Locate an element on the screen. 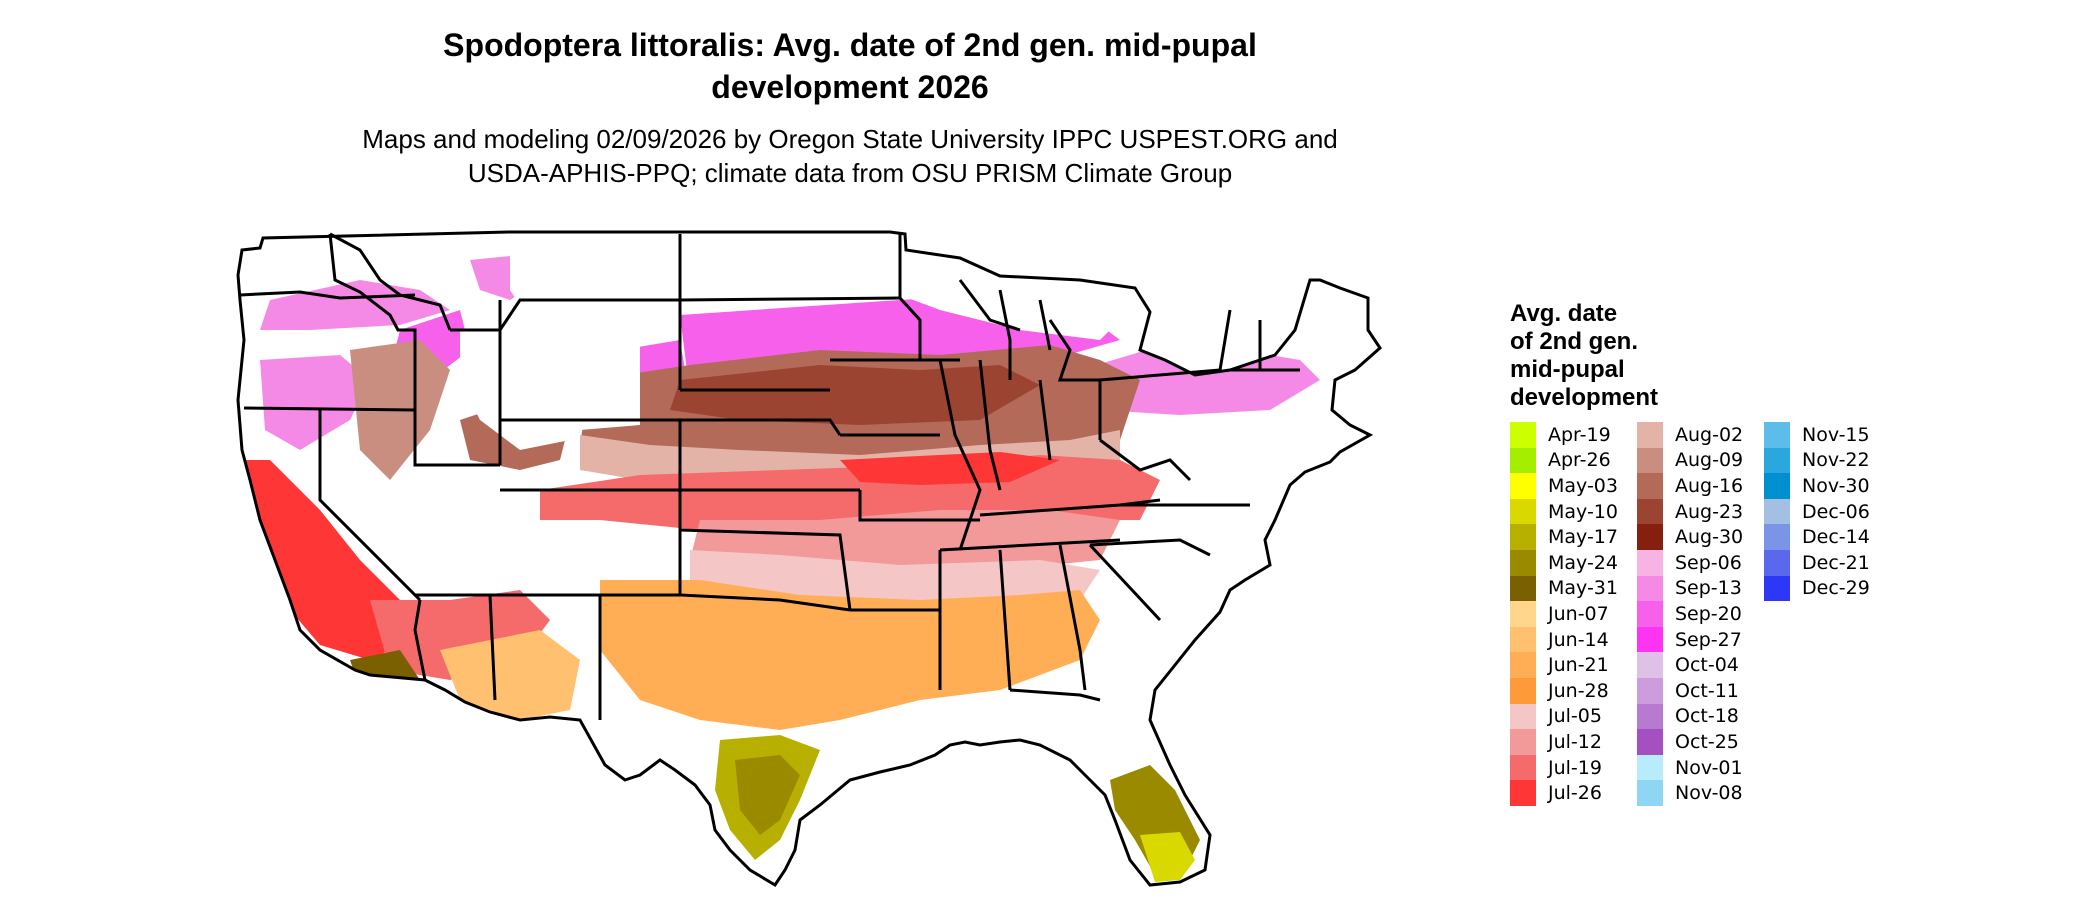  legend-item: Nov-15 is located at coordinates (1817, 435).